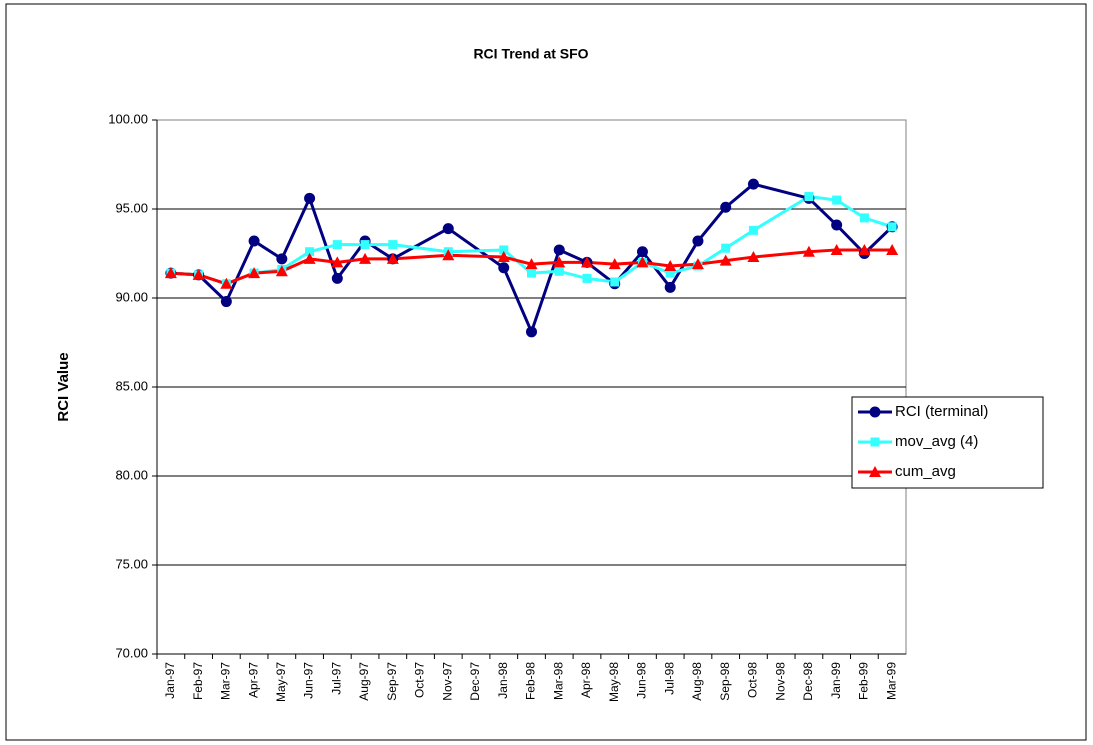 The width and height of the screenshot is (1093, 745). What do you see at coordinates (503, 680) in the screenshot?
I see `x-tick-label: Jan-98` at bounding box center [503, 680].